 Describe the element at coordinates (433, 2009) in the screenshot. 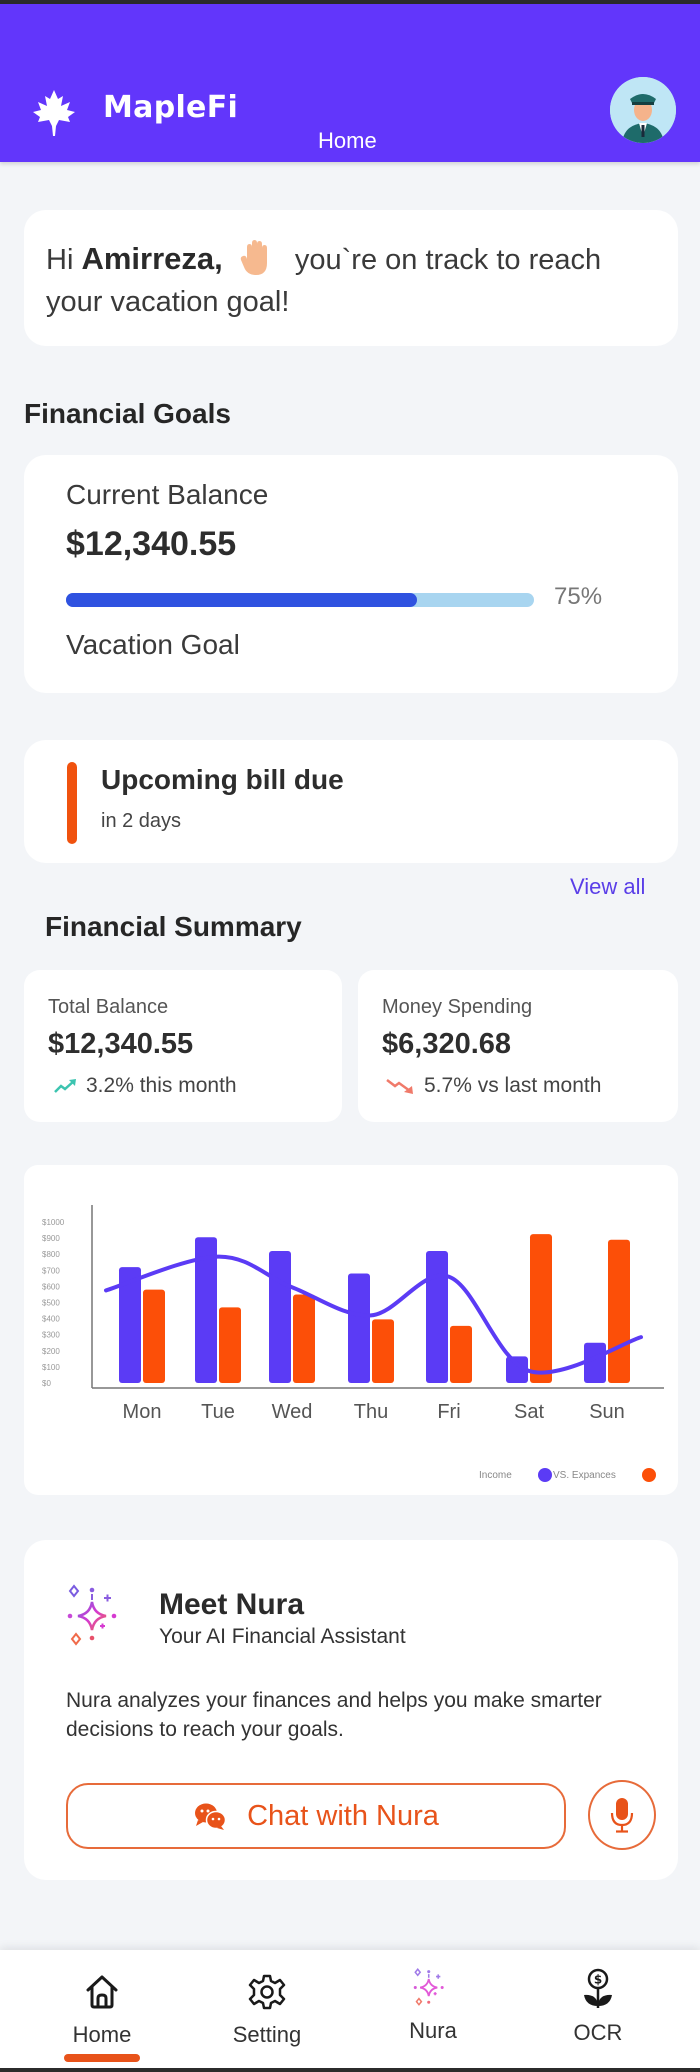

I see `nav-item-nura: Nura` at that location.